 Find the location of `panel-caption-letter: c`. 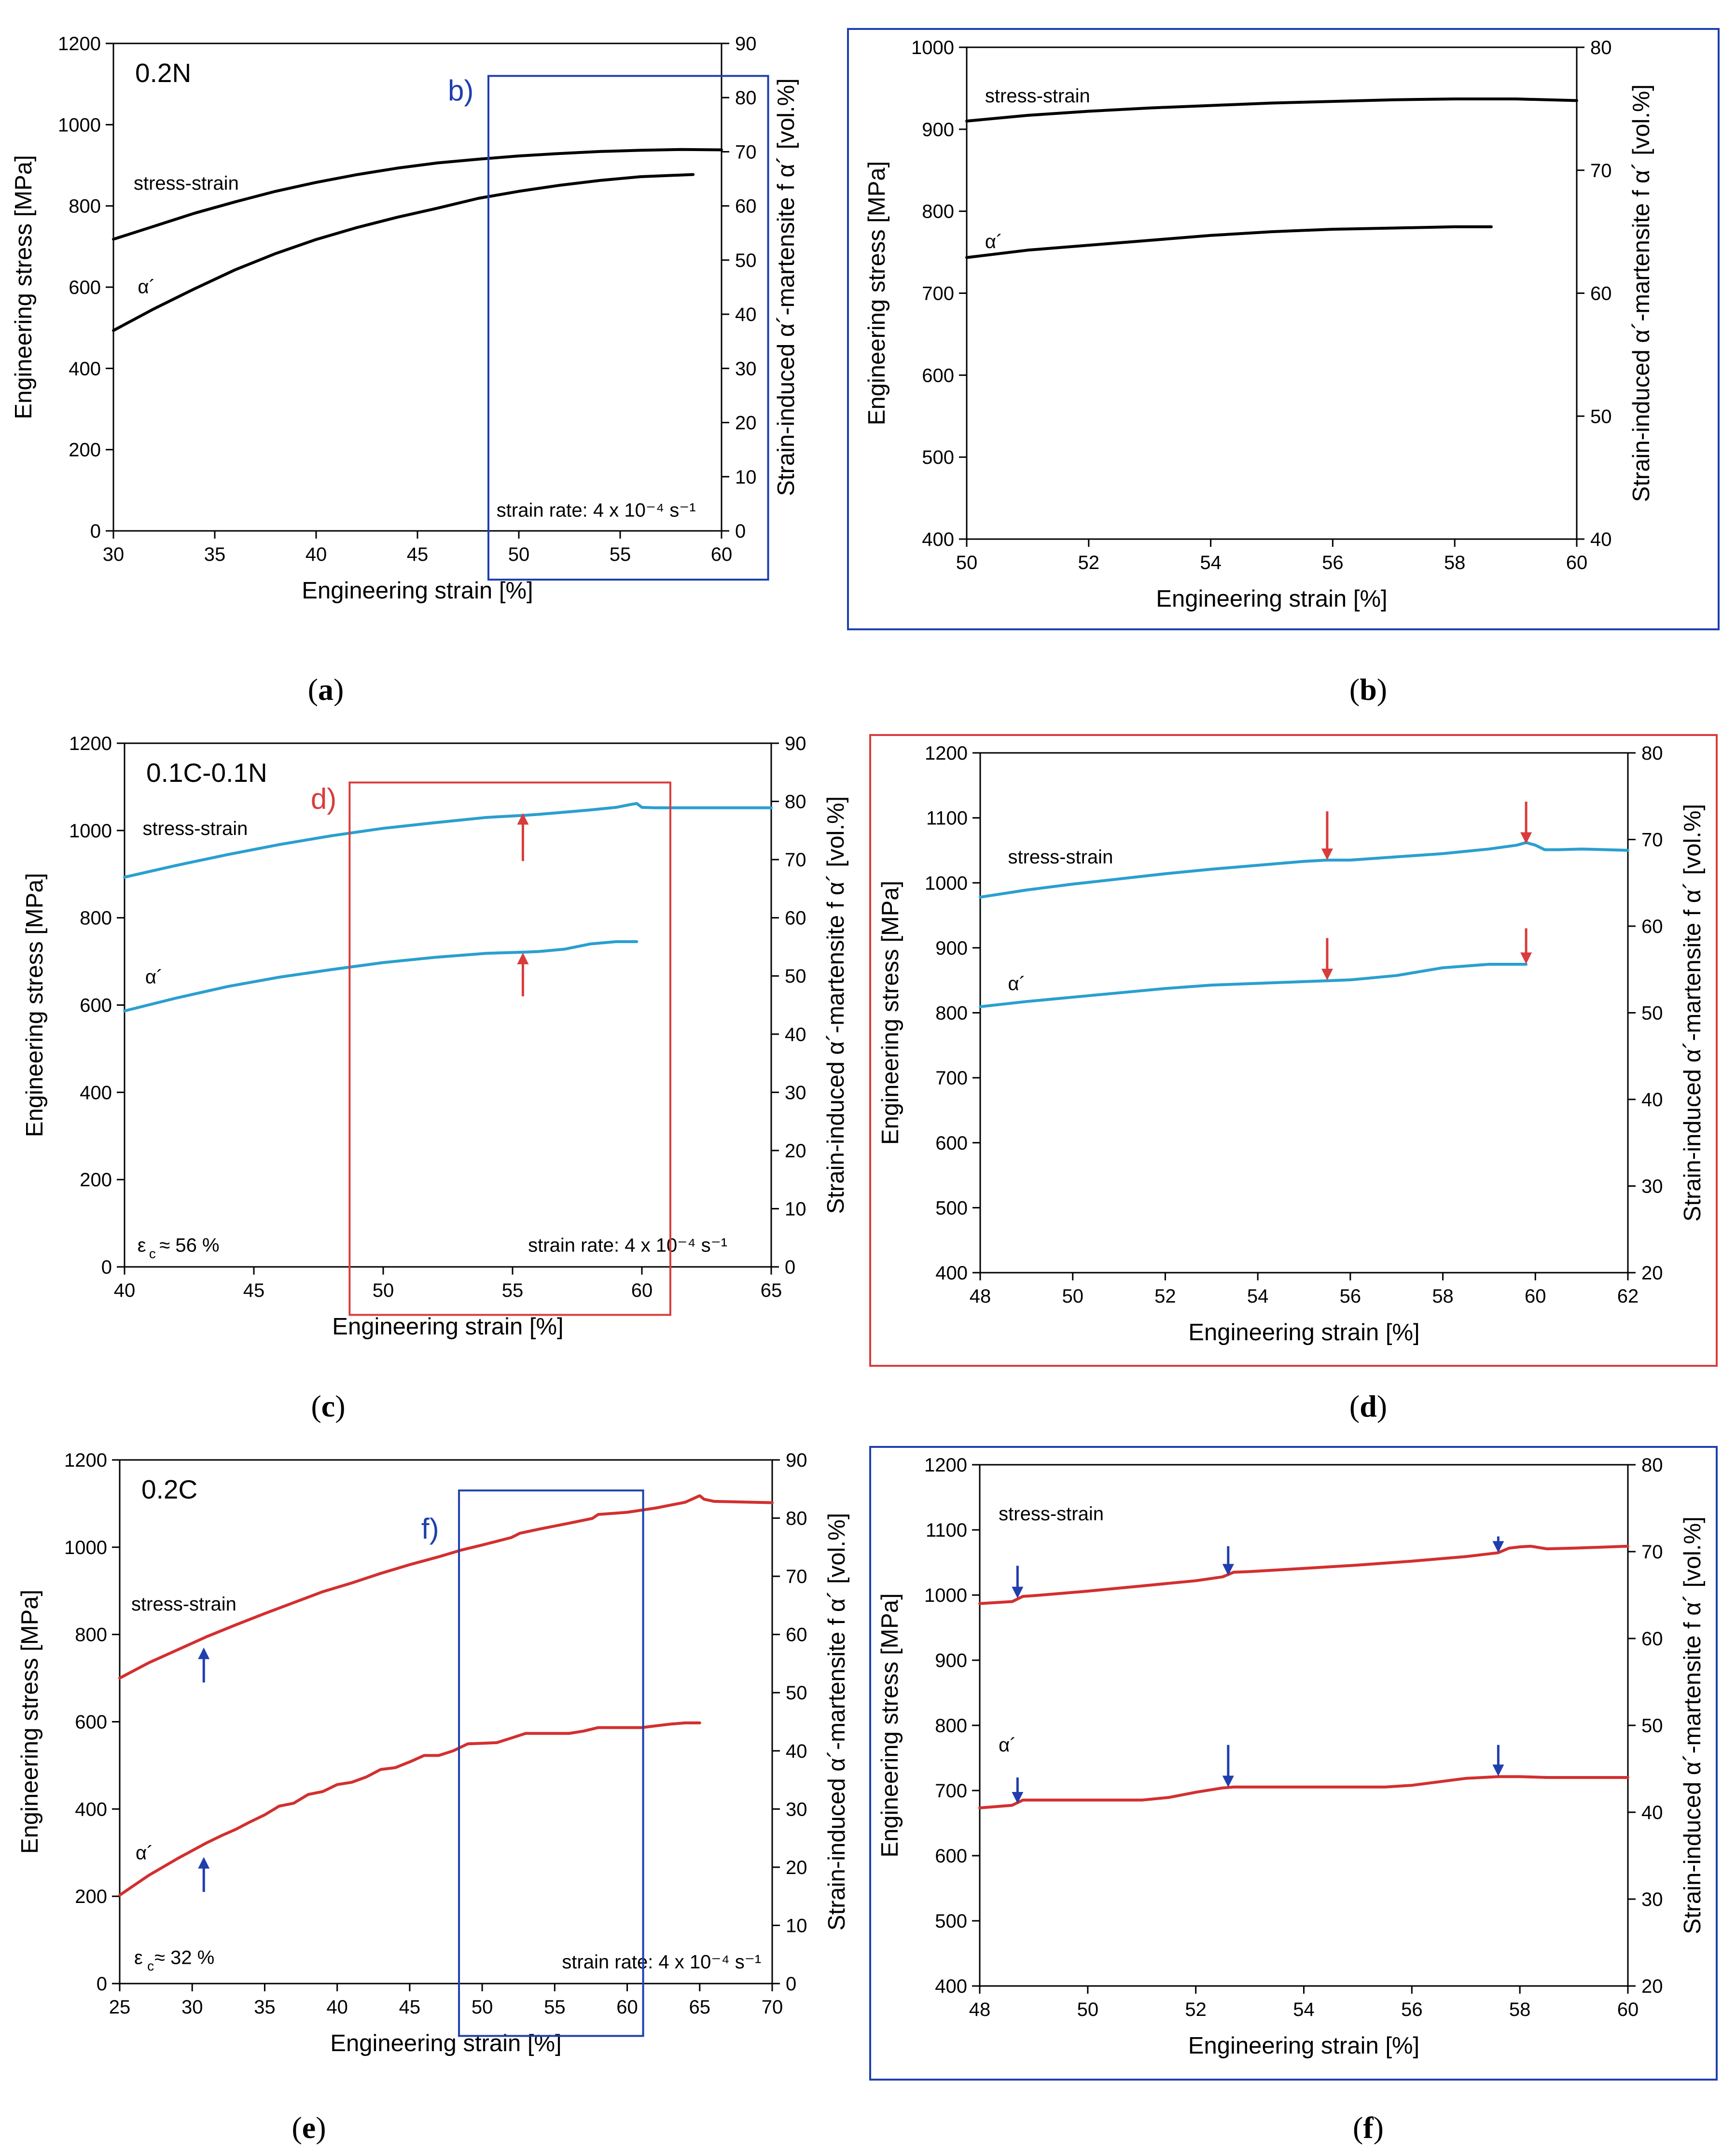

panel-caption-letter: c is located at coordinates (328, 1406).